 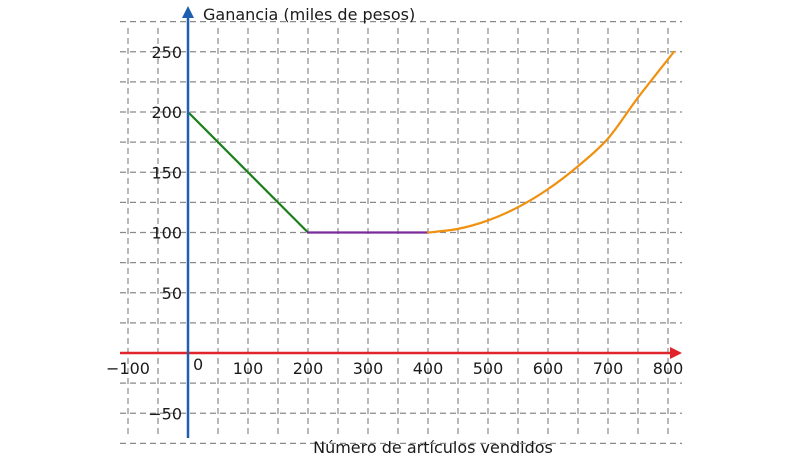 What do you see at coordinates (309, 14) in the screenshot?
I see `y-axis-title: Ganancia (miles de pesos)` at bounding box center [309, 14].